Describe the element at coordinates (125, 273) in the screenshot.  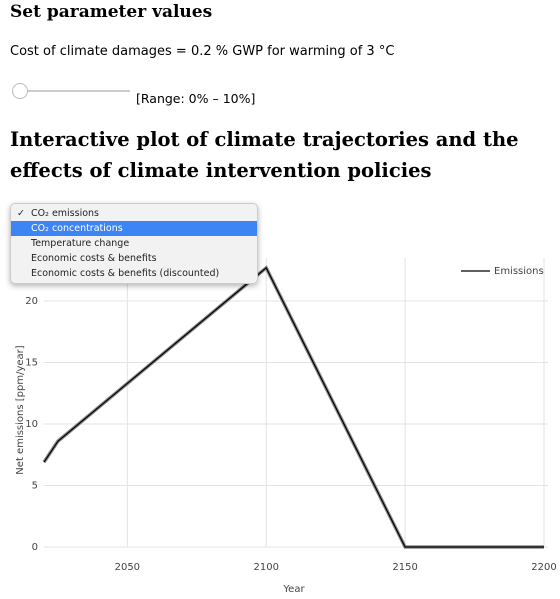
I see `dropdown-option: Economic costs & benefits (discounted)` at that location.